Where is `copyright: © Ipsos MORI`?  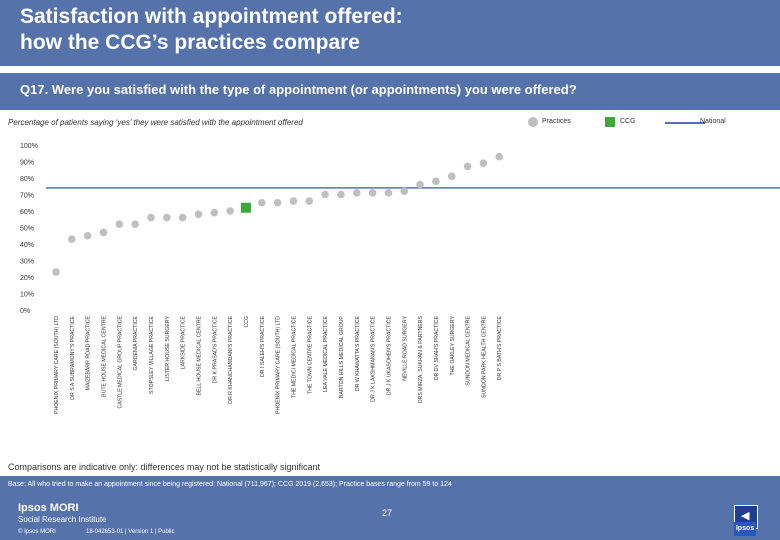 copyright: © Ipsos MORI is located at coordinates (37, 532).